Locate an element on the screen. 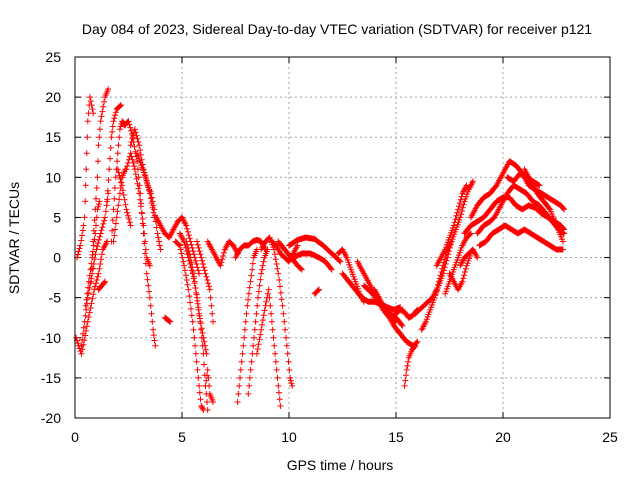 This screenshot has width=640, height=480. y-tick-label: 15 is located at coordinates (53, 137).